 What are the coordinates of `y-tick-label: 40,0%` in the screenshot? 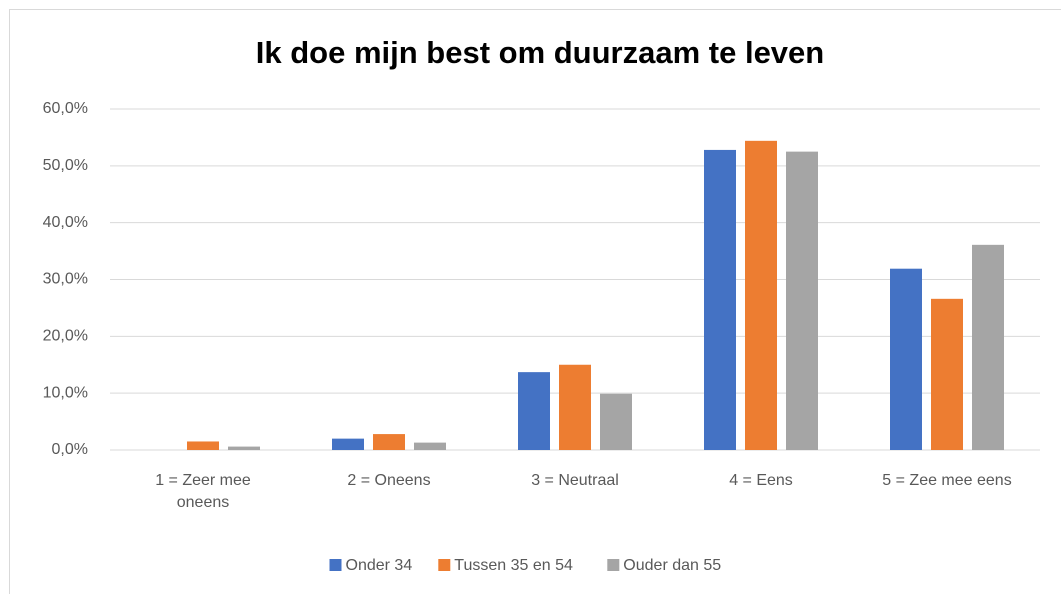 It's located at (65, 222).